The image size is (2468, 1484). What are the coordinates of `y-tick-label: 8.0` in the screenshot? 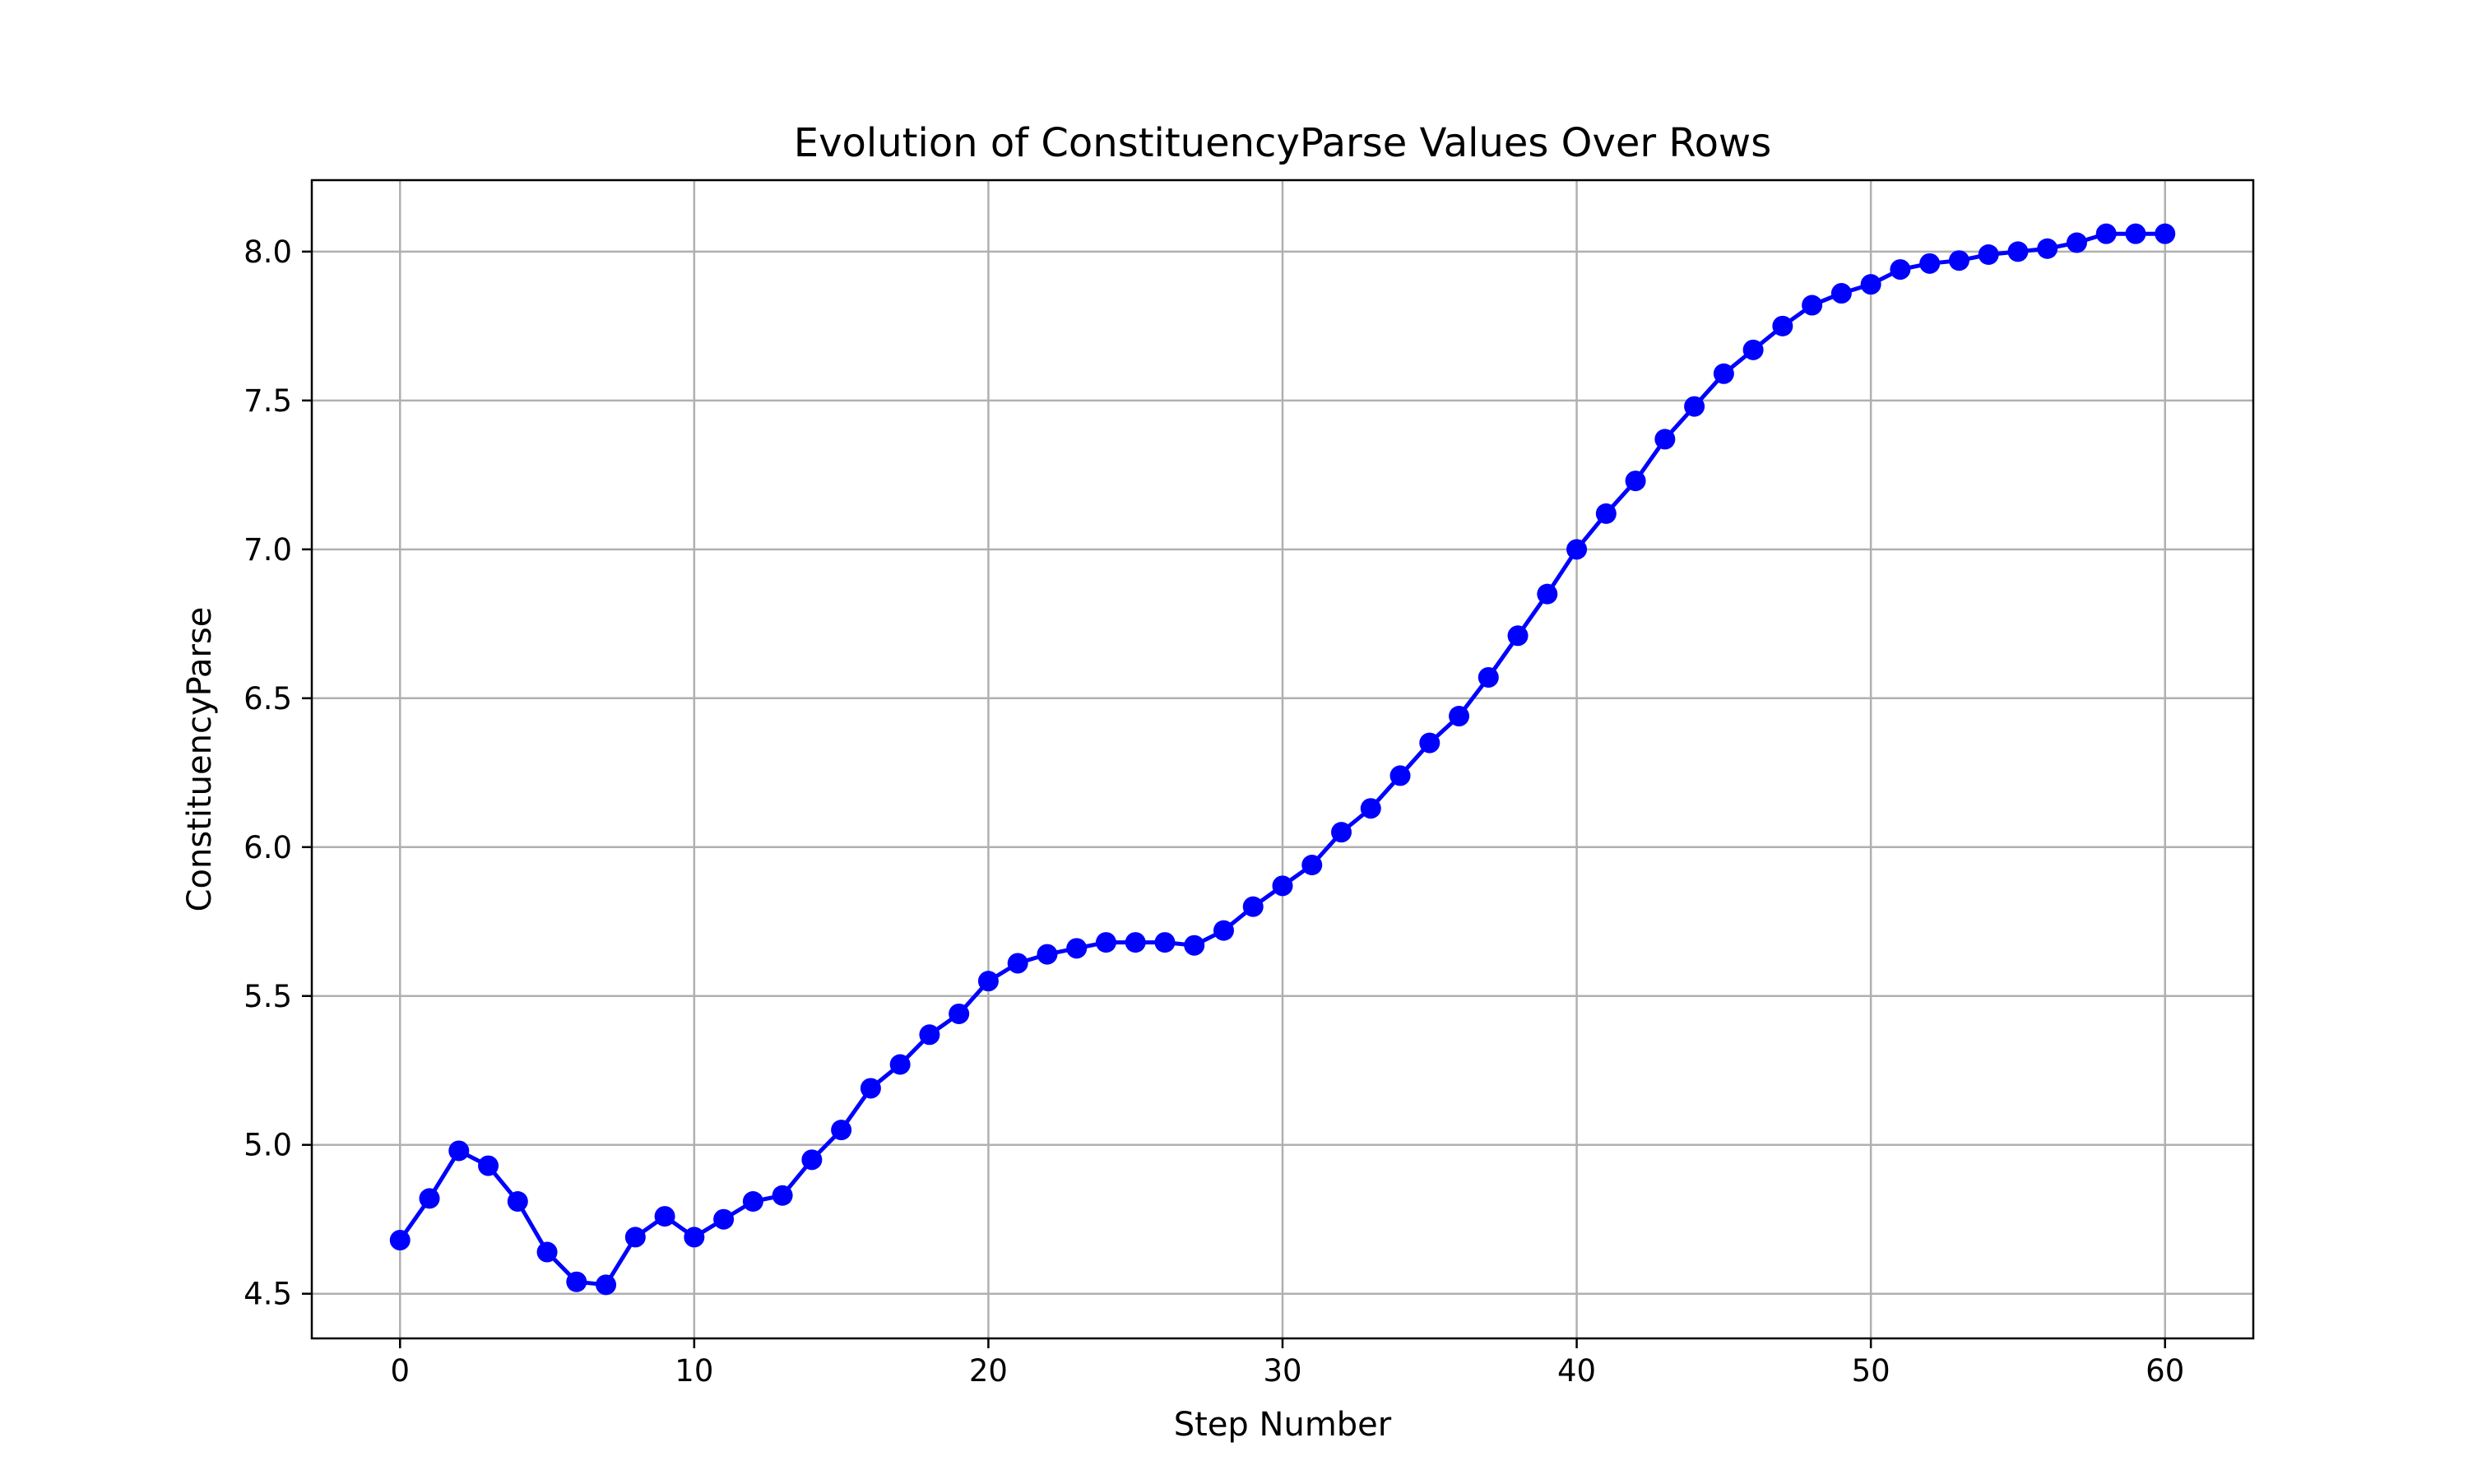 It's located at (268, 252).